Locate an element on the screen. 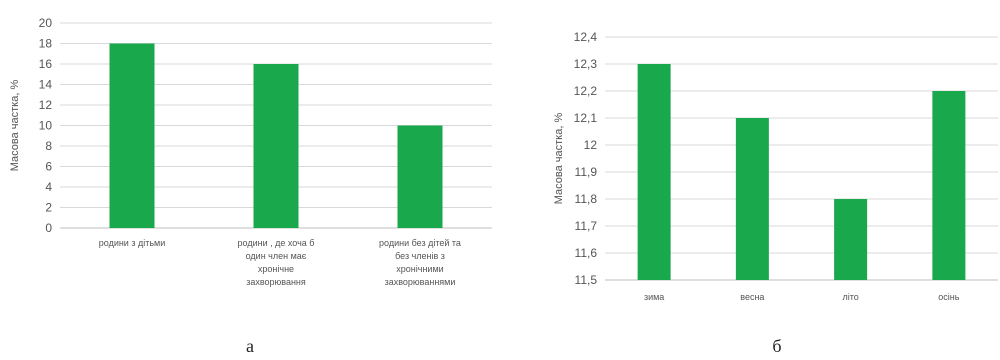  category-label: літо is located at coordinates (850, 297).